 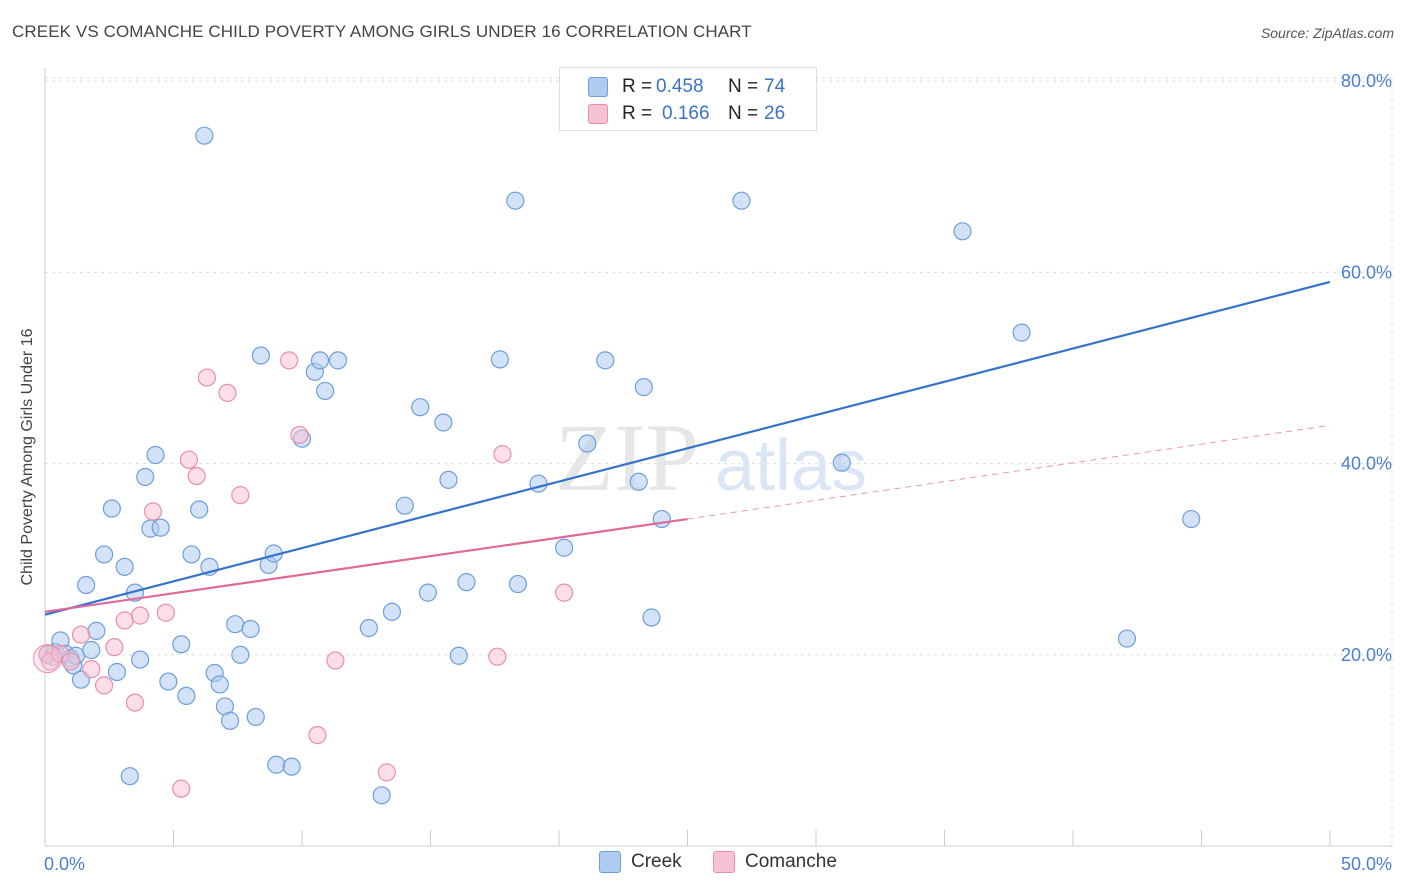 I want to click on legend-row-comanche: R = 0.166 N = 26, so click(x=686, y=114).